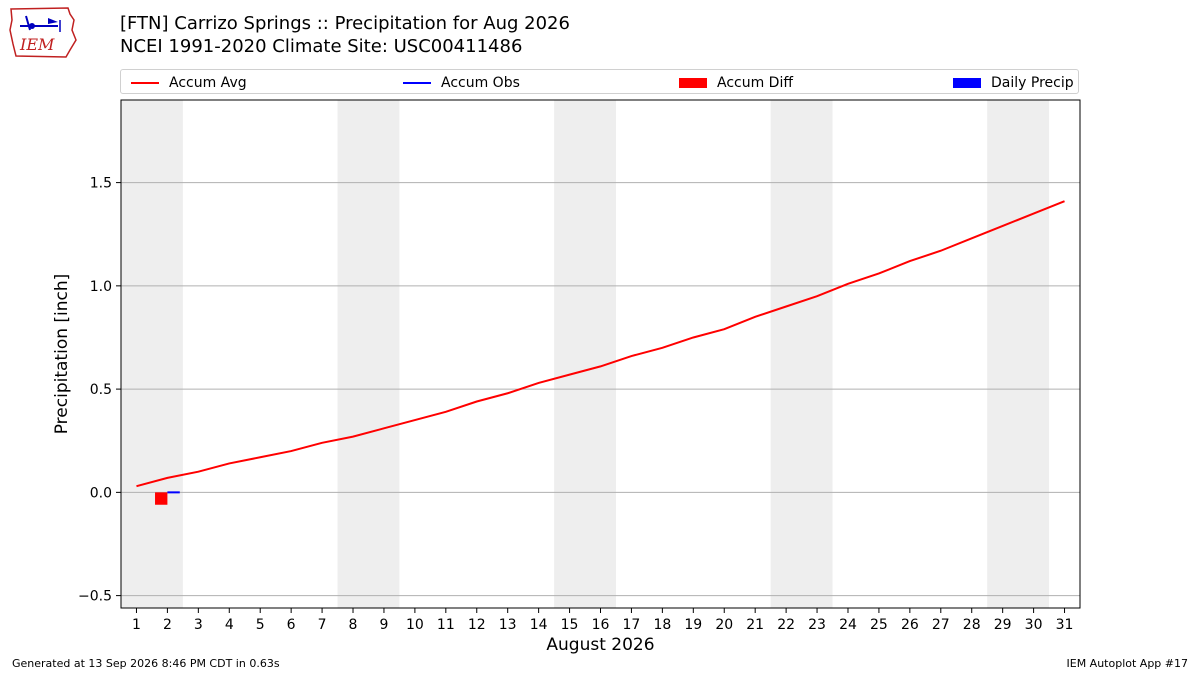 The height and width of the screenshot is (675, 1200). I want to click on x-tick-label: 3, so click(198, 625).